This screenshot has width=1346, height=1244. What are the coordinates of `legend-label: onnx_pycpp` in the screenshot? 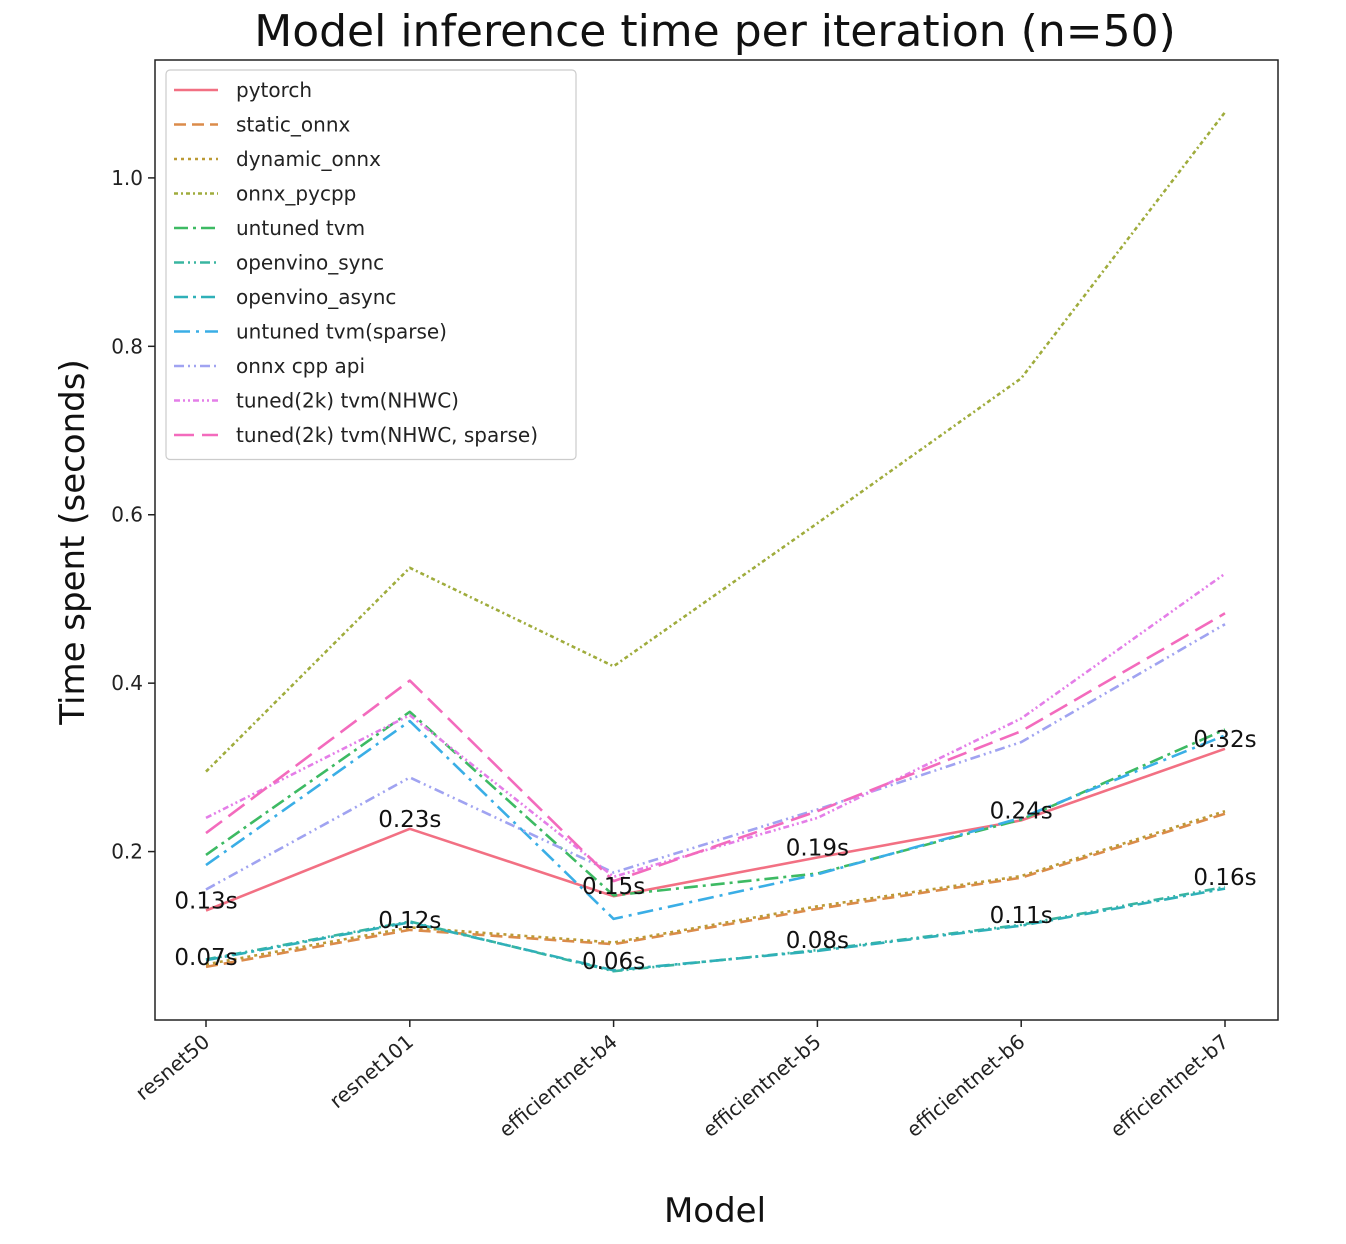 It's located at (296, 194).